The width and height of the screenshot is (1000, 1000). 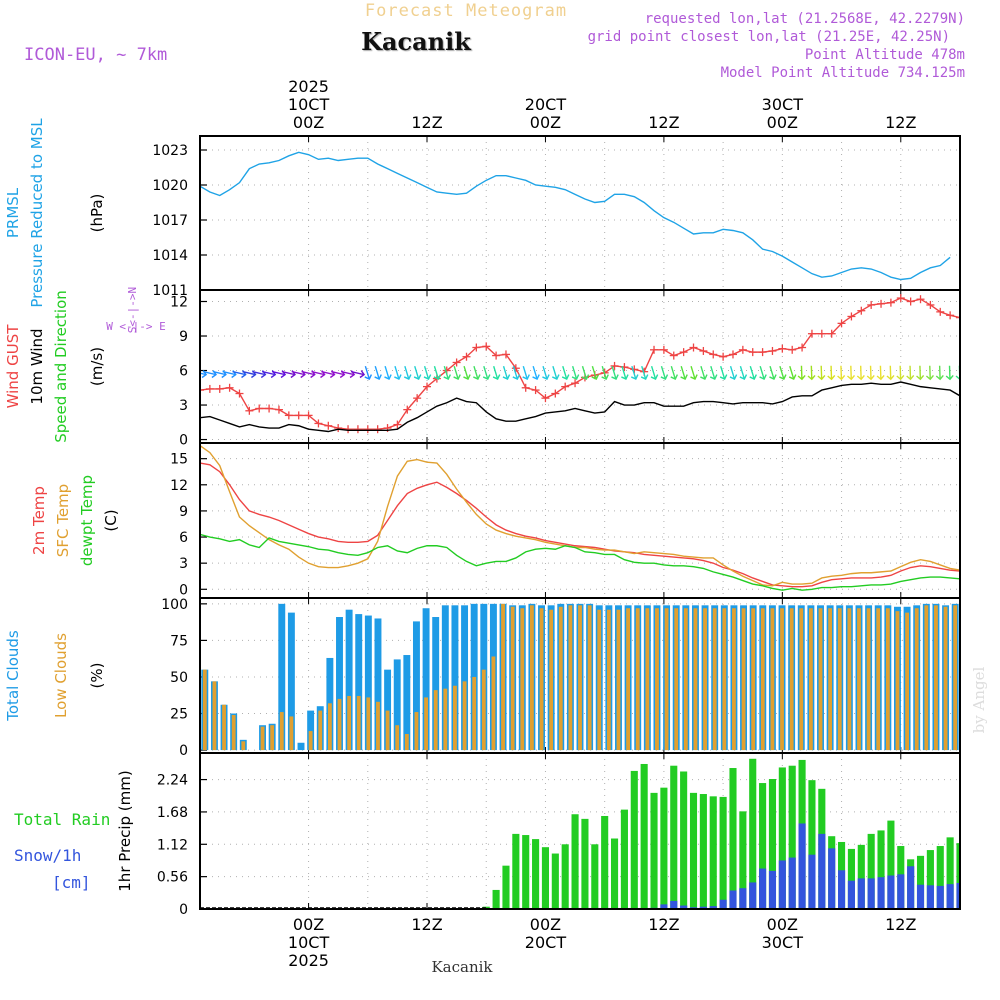 I want to click on ytick-label: 9, so click(x=183, y=512).